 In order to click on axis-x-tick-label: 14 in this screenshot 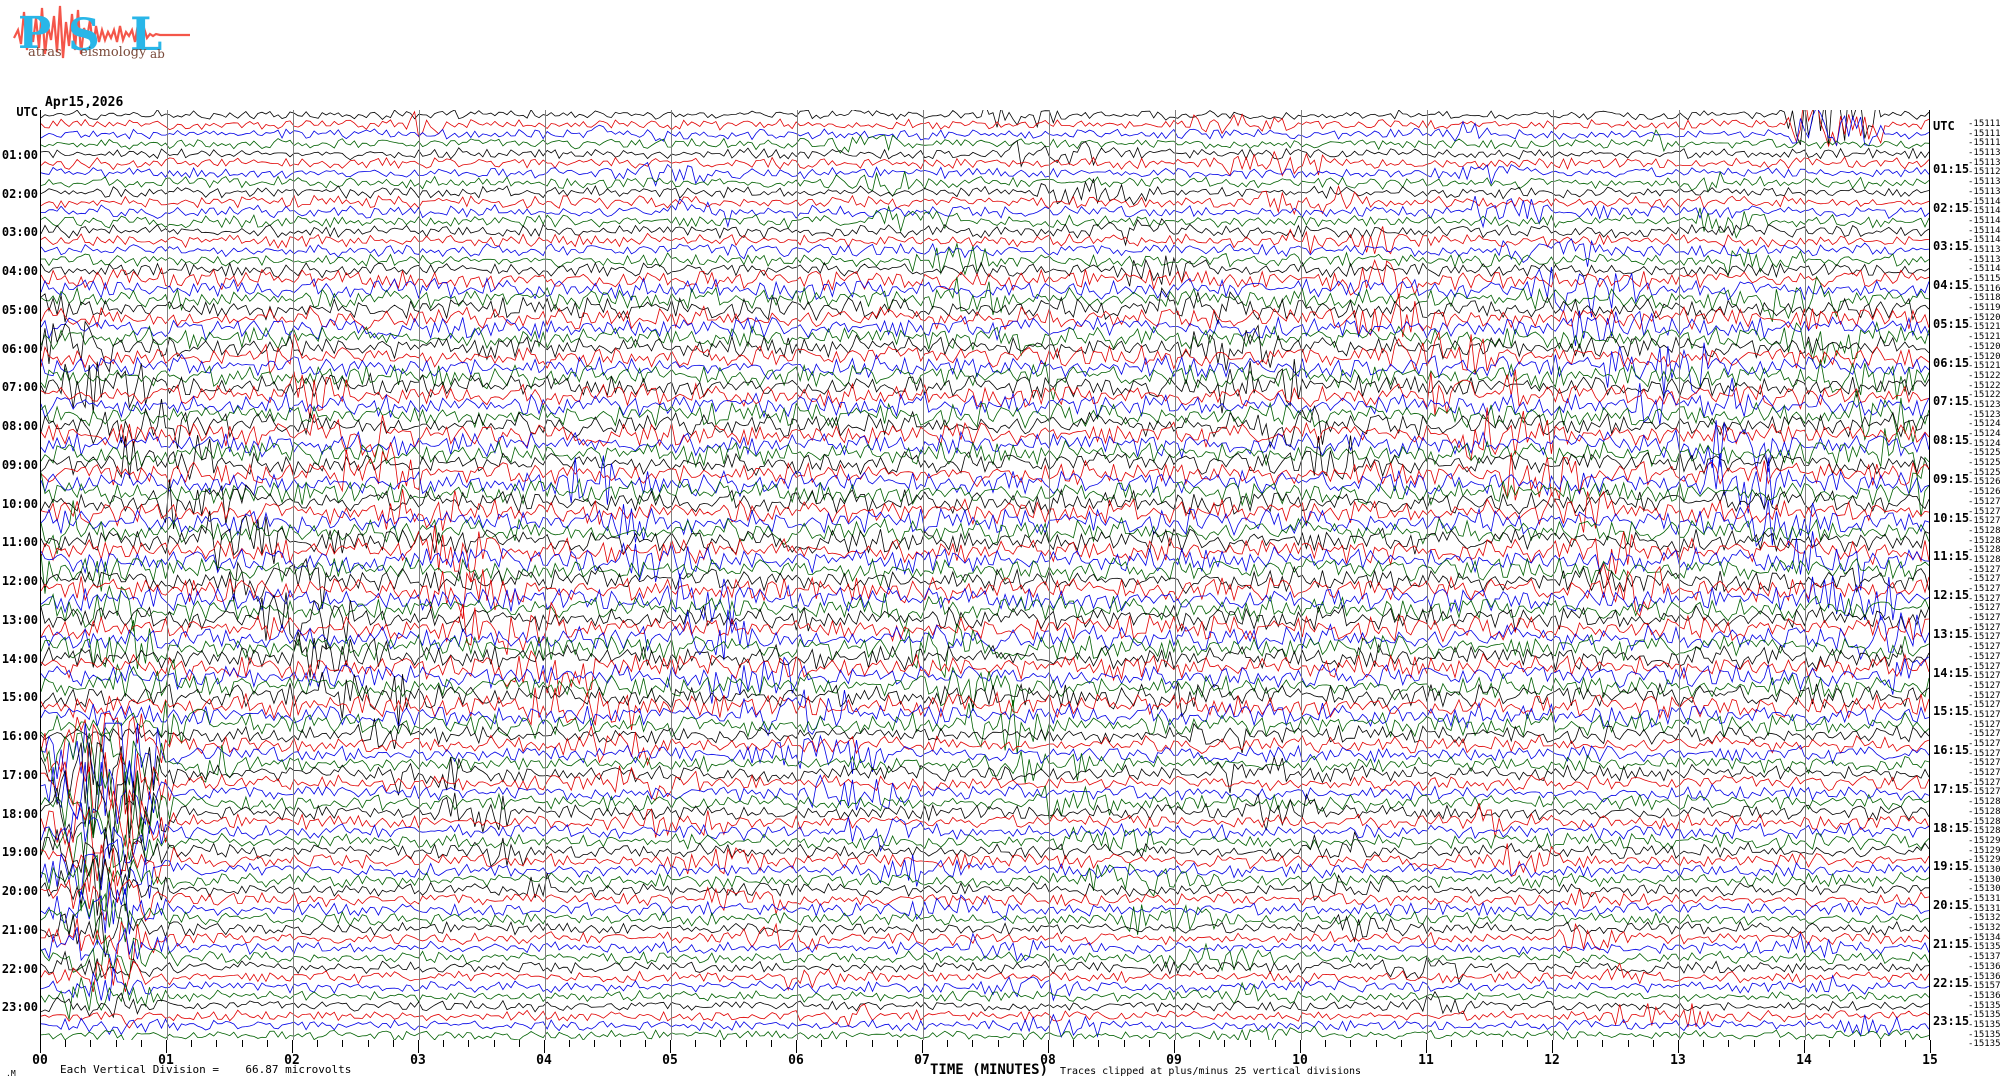, I will do `click(1804, 1060)`.